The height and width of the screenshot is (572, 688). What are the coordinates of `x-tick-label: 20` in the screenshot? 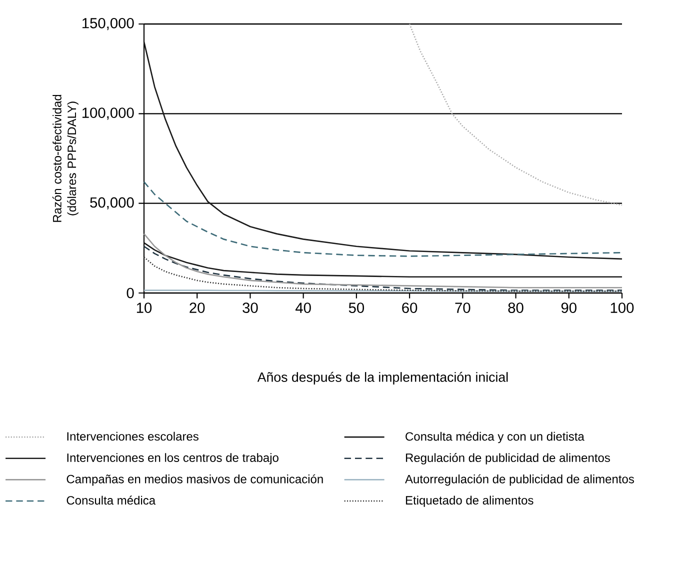 It's located at (197, 307).